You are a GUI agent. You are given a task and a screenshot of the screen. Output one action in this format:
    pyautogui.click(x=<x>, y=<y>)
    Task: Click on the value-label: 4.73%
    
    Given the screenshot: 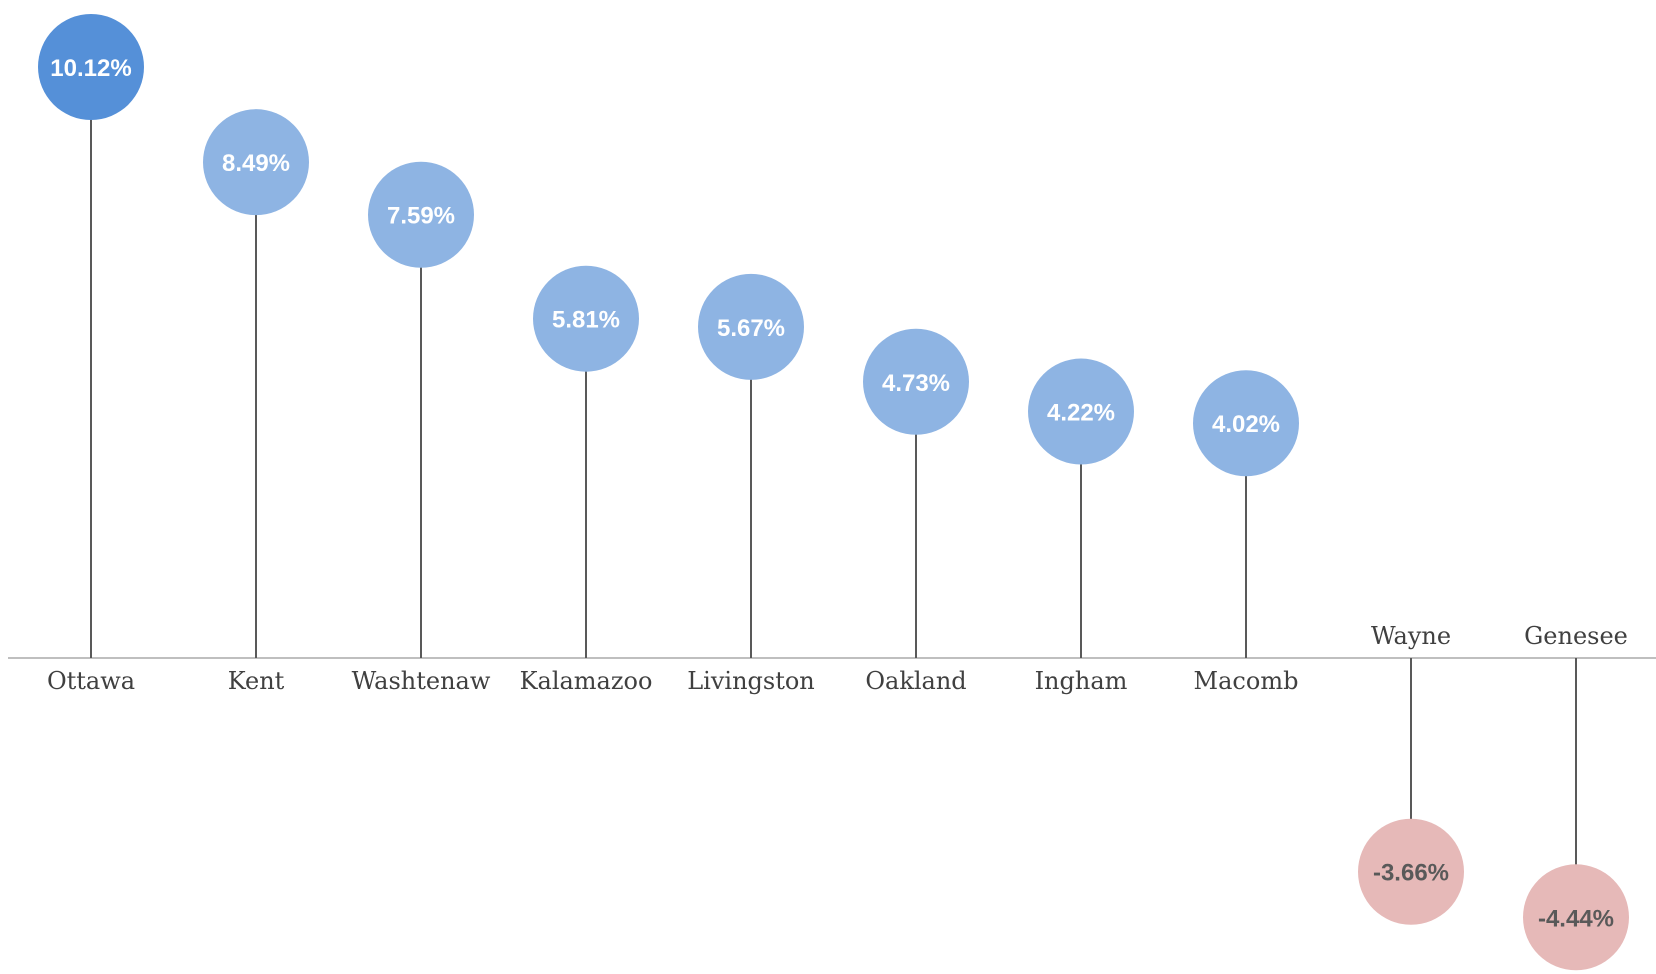 What is the action you would take?
    pyautogui.click(x=916, y=383)
    